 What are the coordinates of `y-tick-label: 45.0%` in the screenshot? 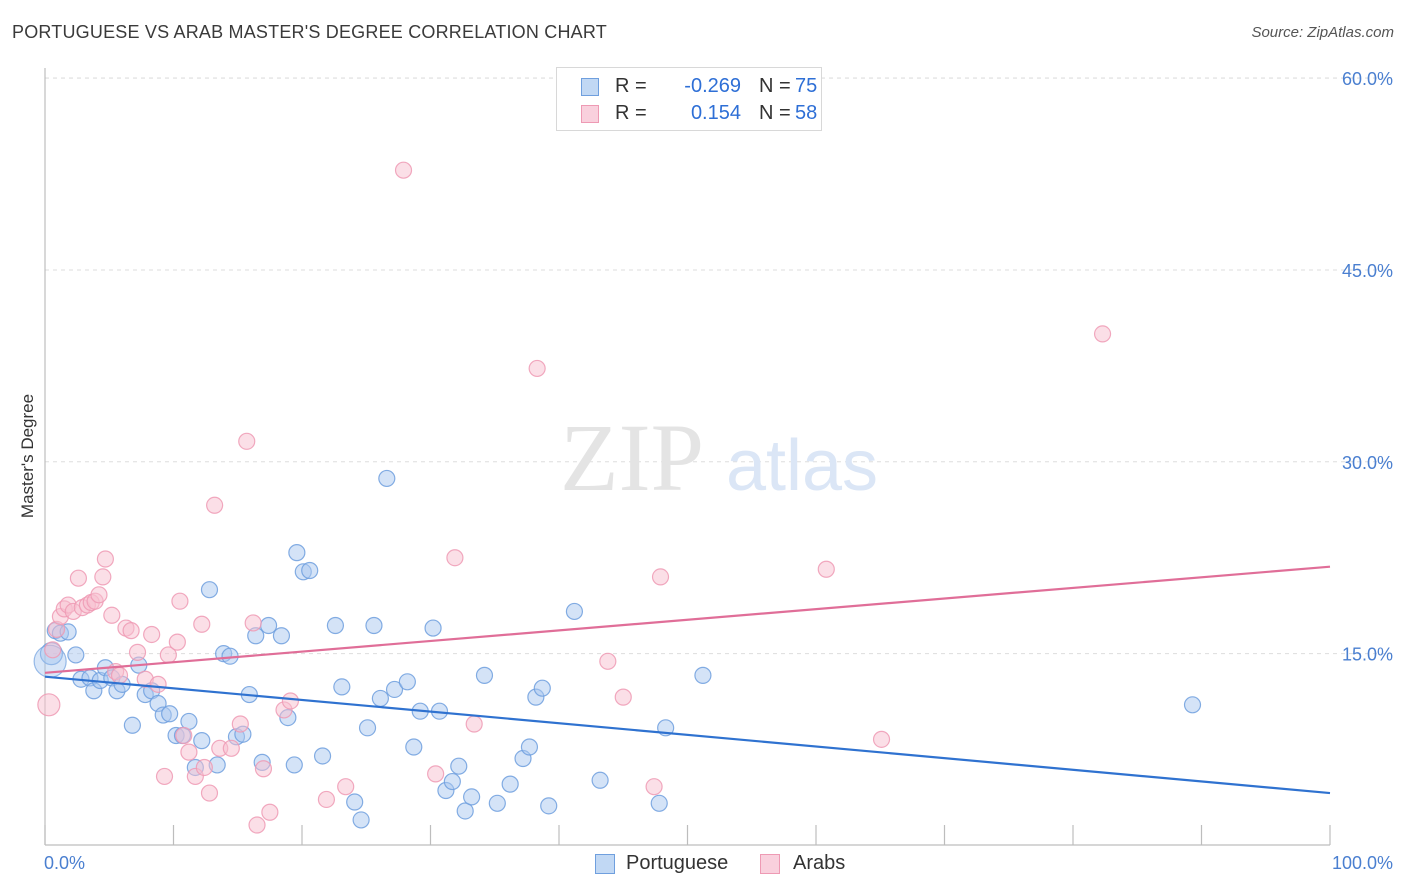 It's located at (1367, 271).